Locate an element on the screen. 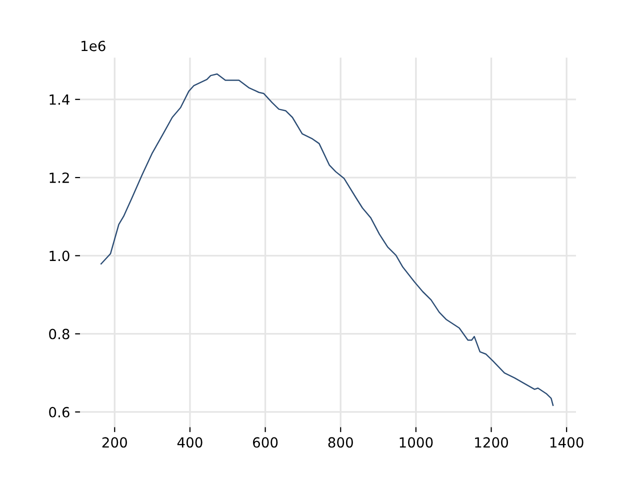 Image resolution: width=640 pixels, height=480 pixels. x-tick-label: 1200 is located at coordinates (491, 442).